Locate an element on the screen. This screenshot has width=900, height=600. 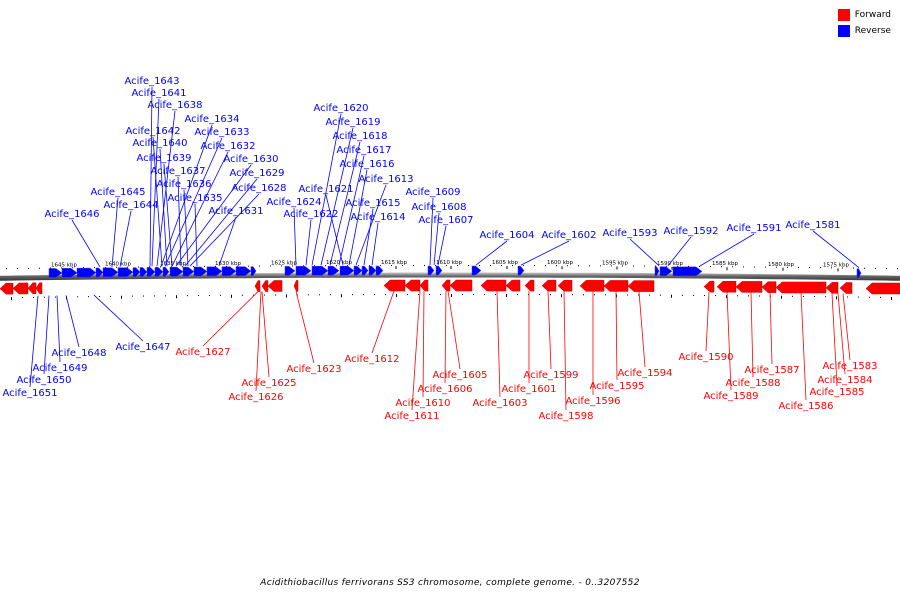
forward-gene-label: Acife_1603 is located at coordinates (499, 403).